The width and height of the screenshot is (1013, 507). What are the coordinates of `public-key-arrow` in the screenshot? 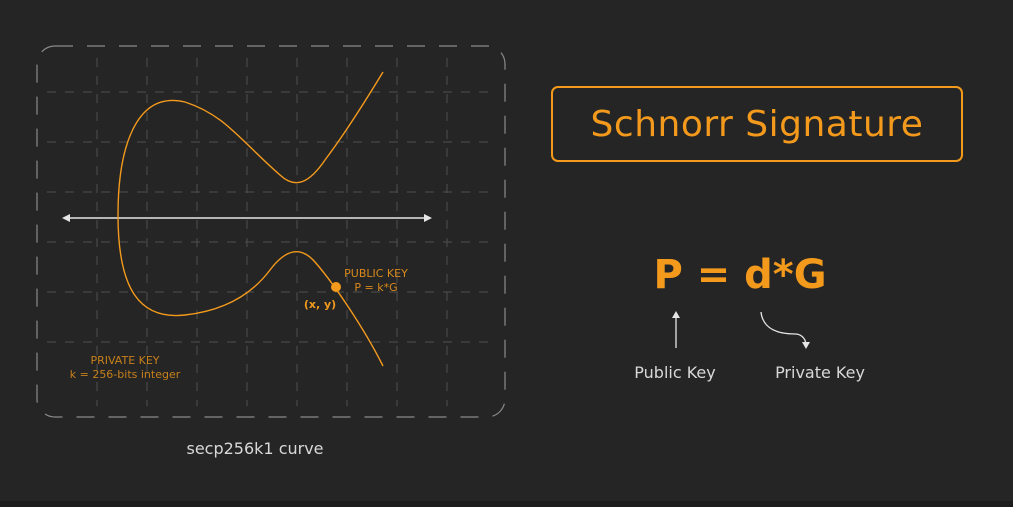 It's located at (676, 329).